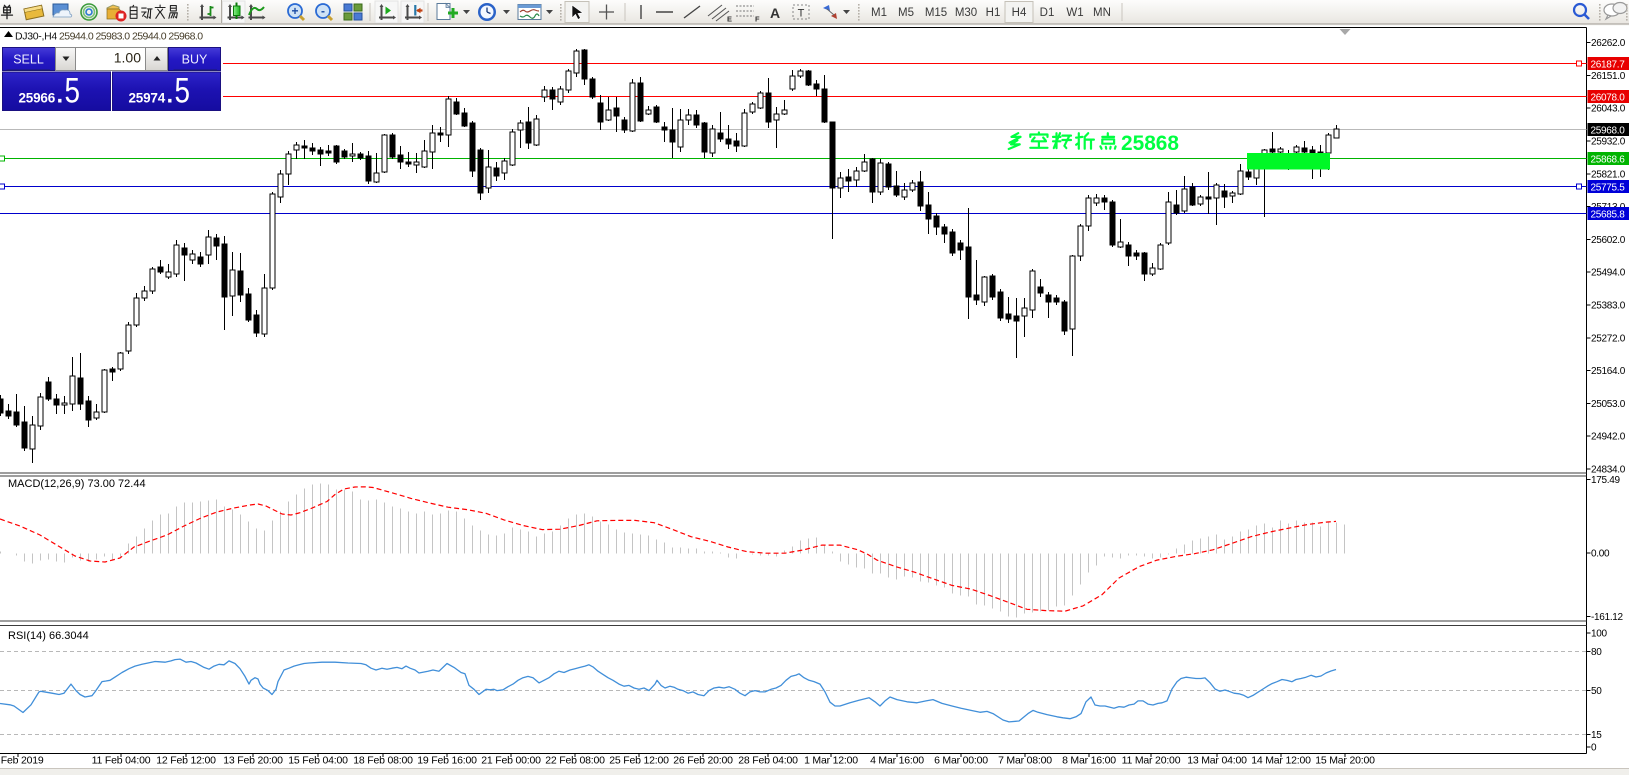 This screenshot has height=775, width=1629. What do you see at coordinates (121, 761) in the screenshot?
I see `svg-text: 11 Feb 04:00` at bounding box center [121, 761].